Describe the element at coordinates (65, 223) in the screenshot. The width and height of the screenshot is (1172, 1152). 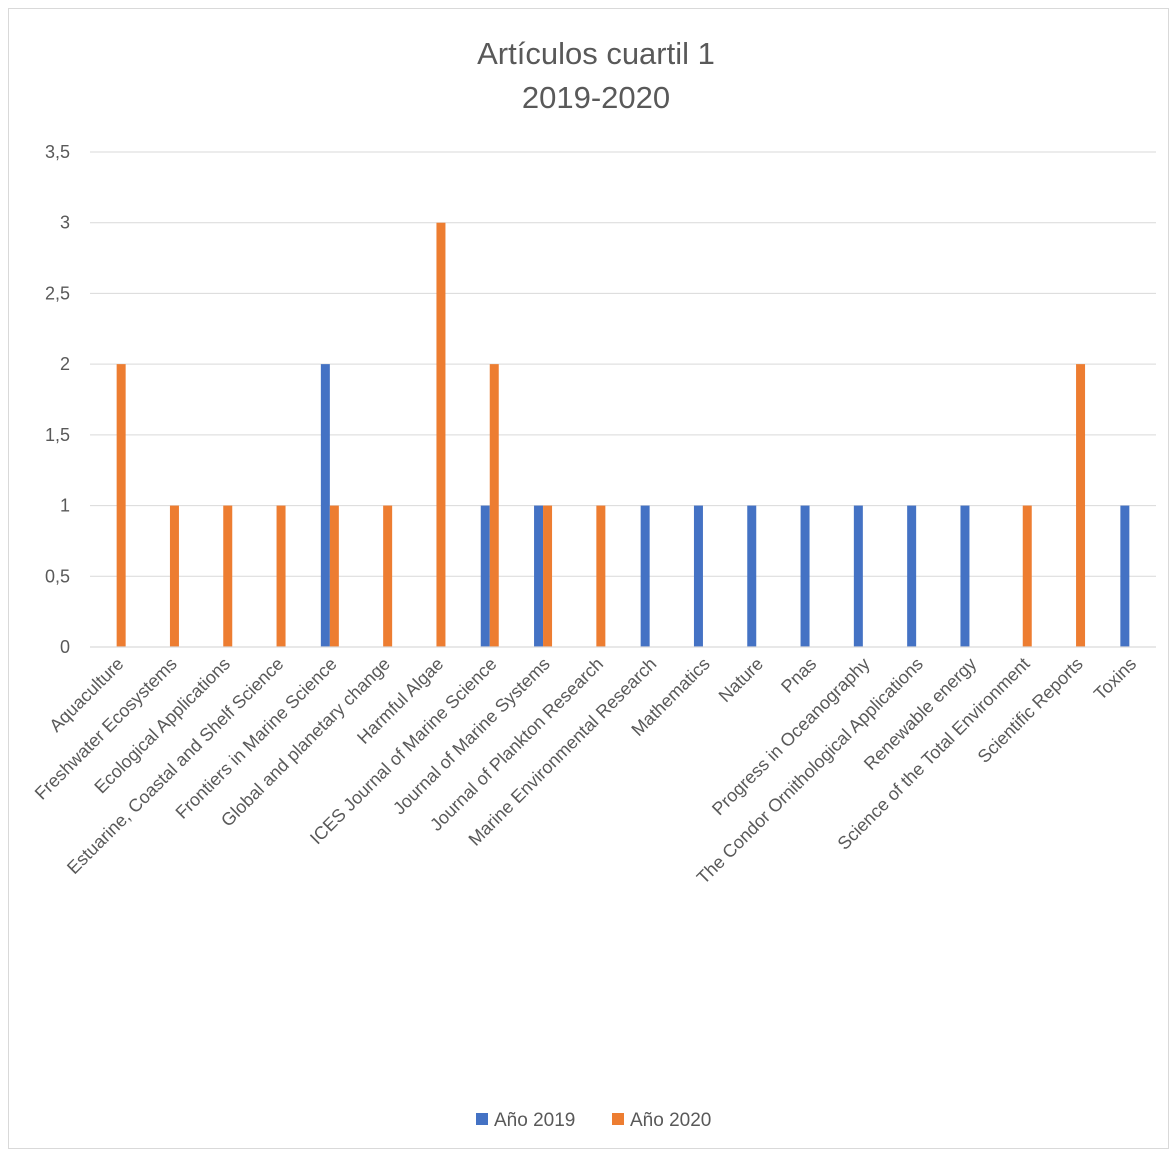
I see `y-tick-label: 3` at that location.